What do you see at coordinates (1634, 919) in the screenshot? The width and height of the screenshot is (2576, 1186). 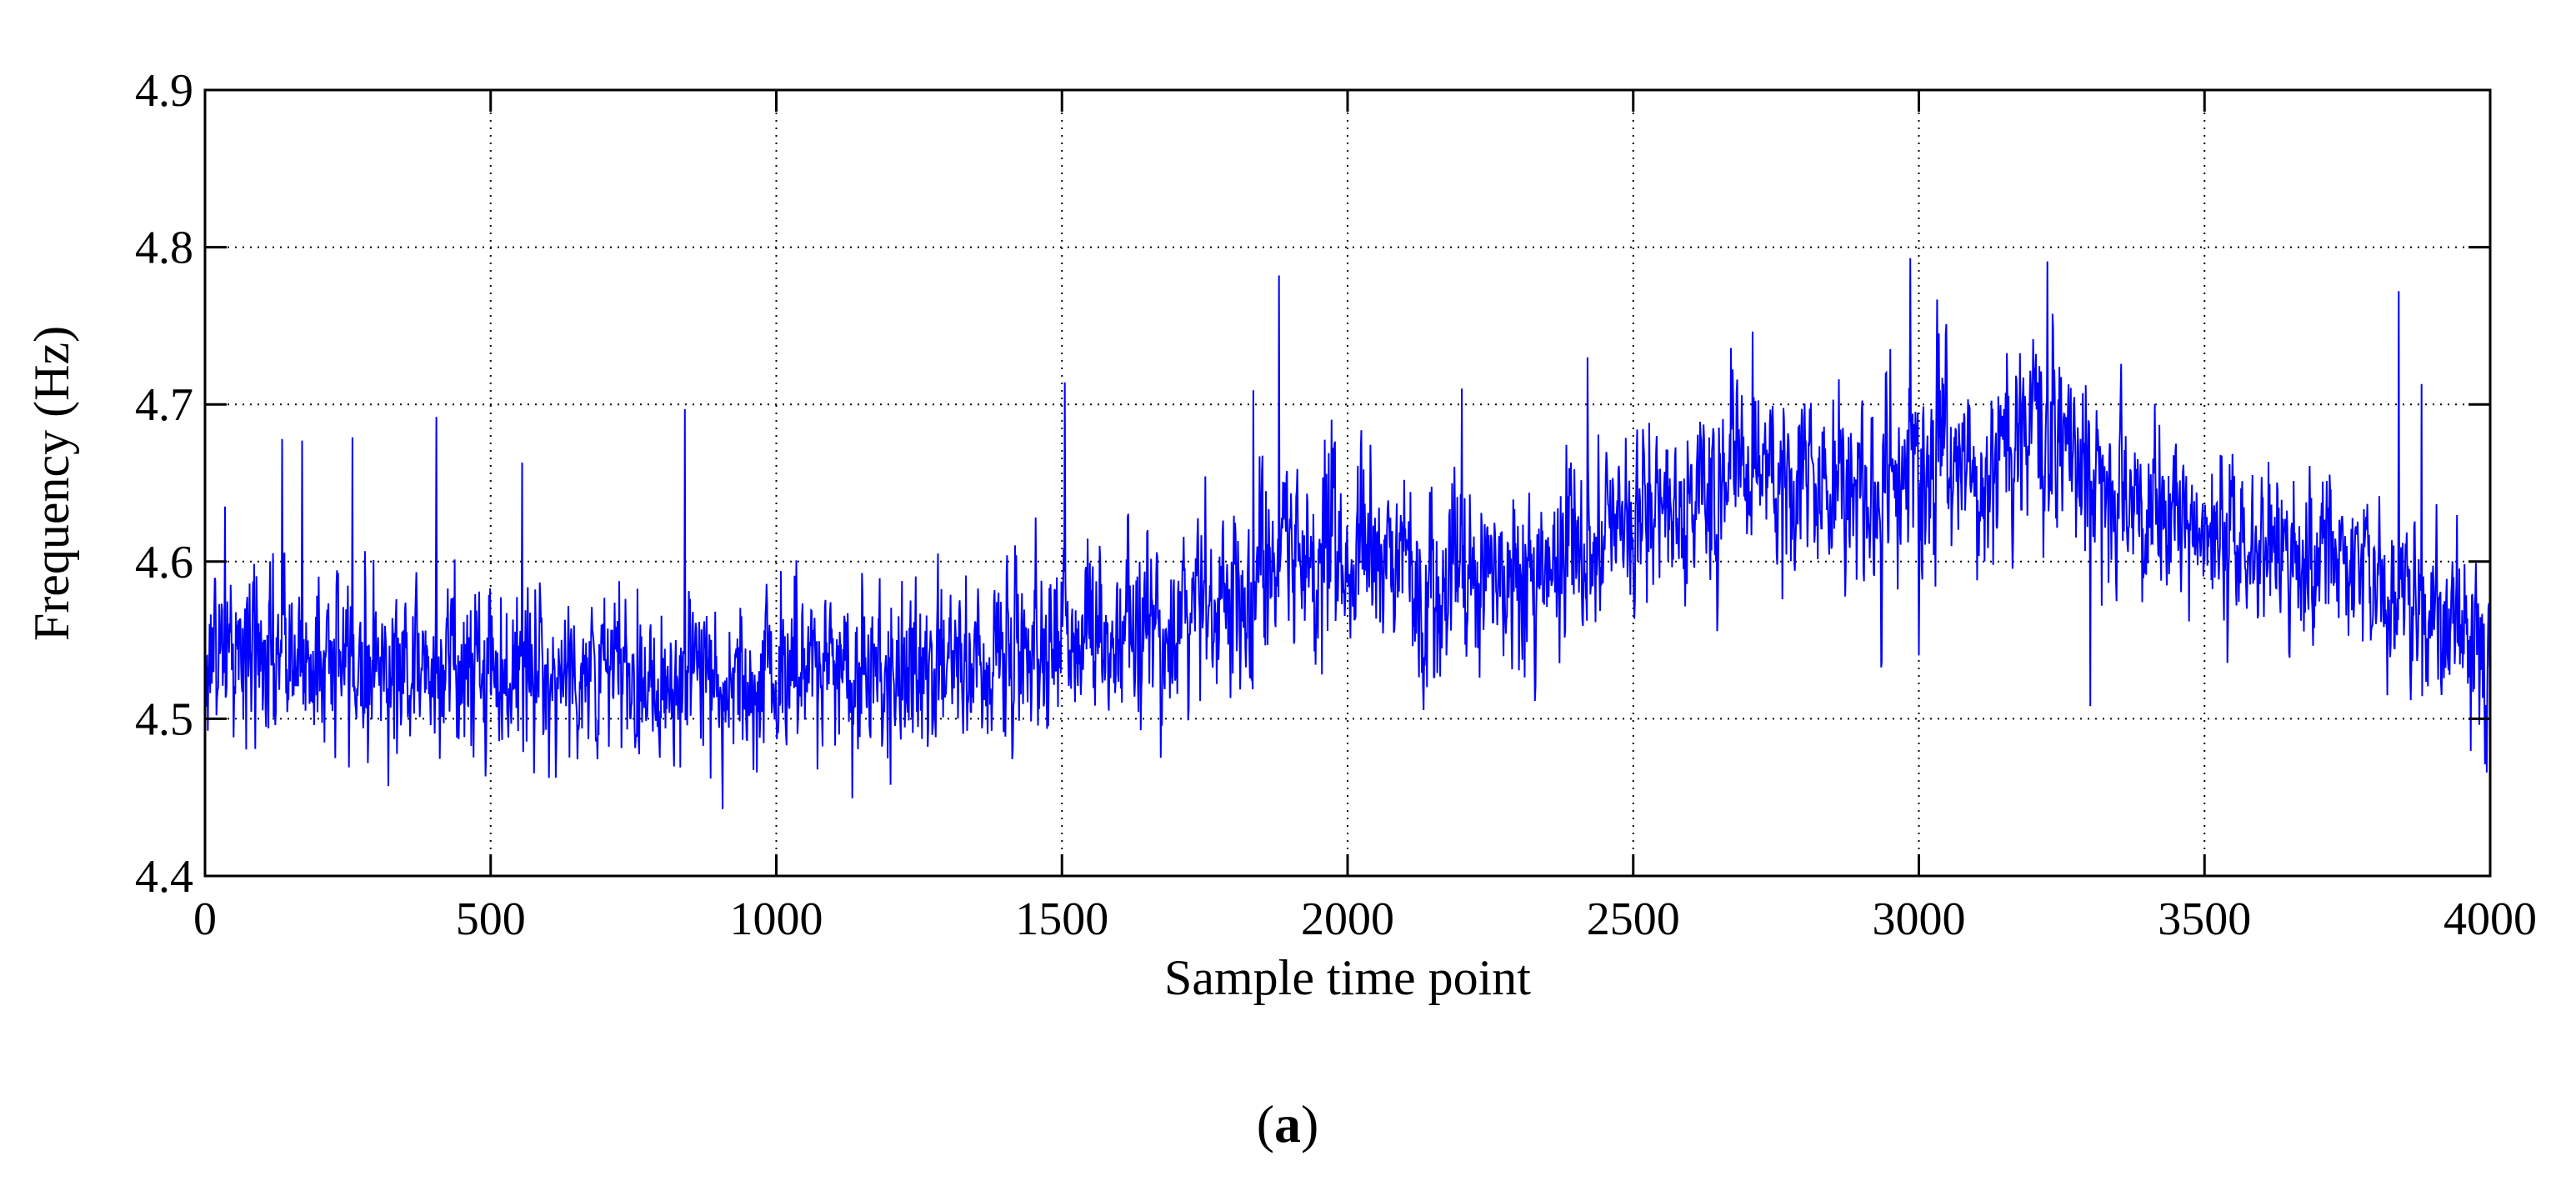 I see `x-tick-label: 2500` at bounding box center [1634, 919].